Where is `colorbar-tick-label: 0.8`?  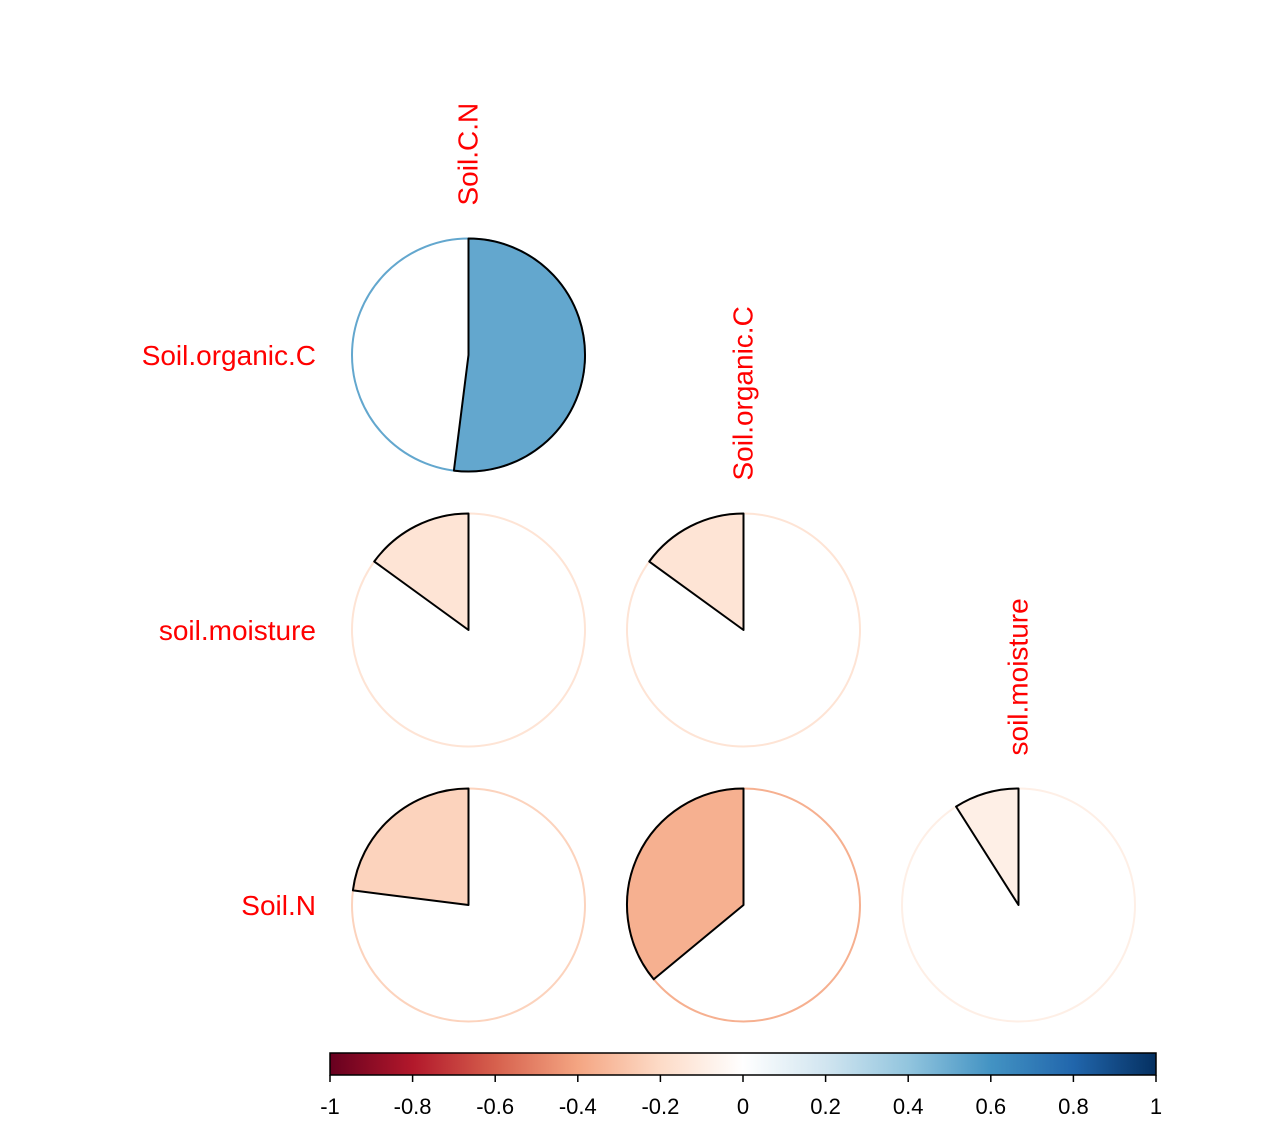
colorbar-tick-label: 0.8 is located at coordinates (1073, 1106).